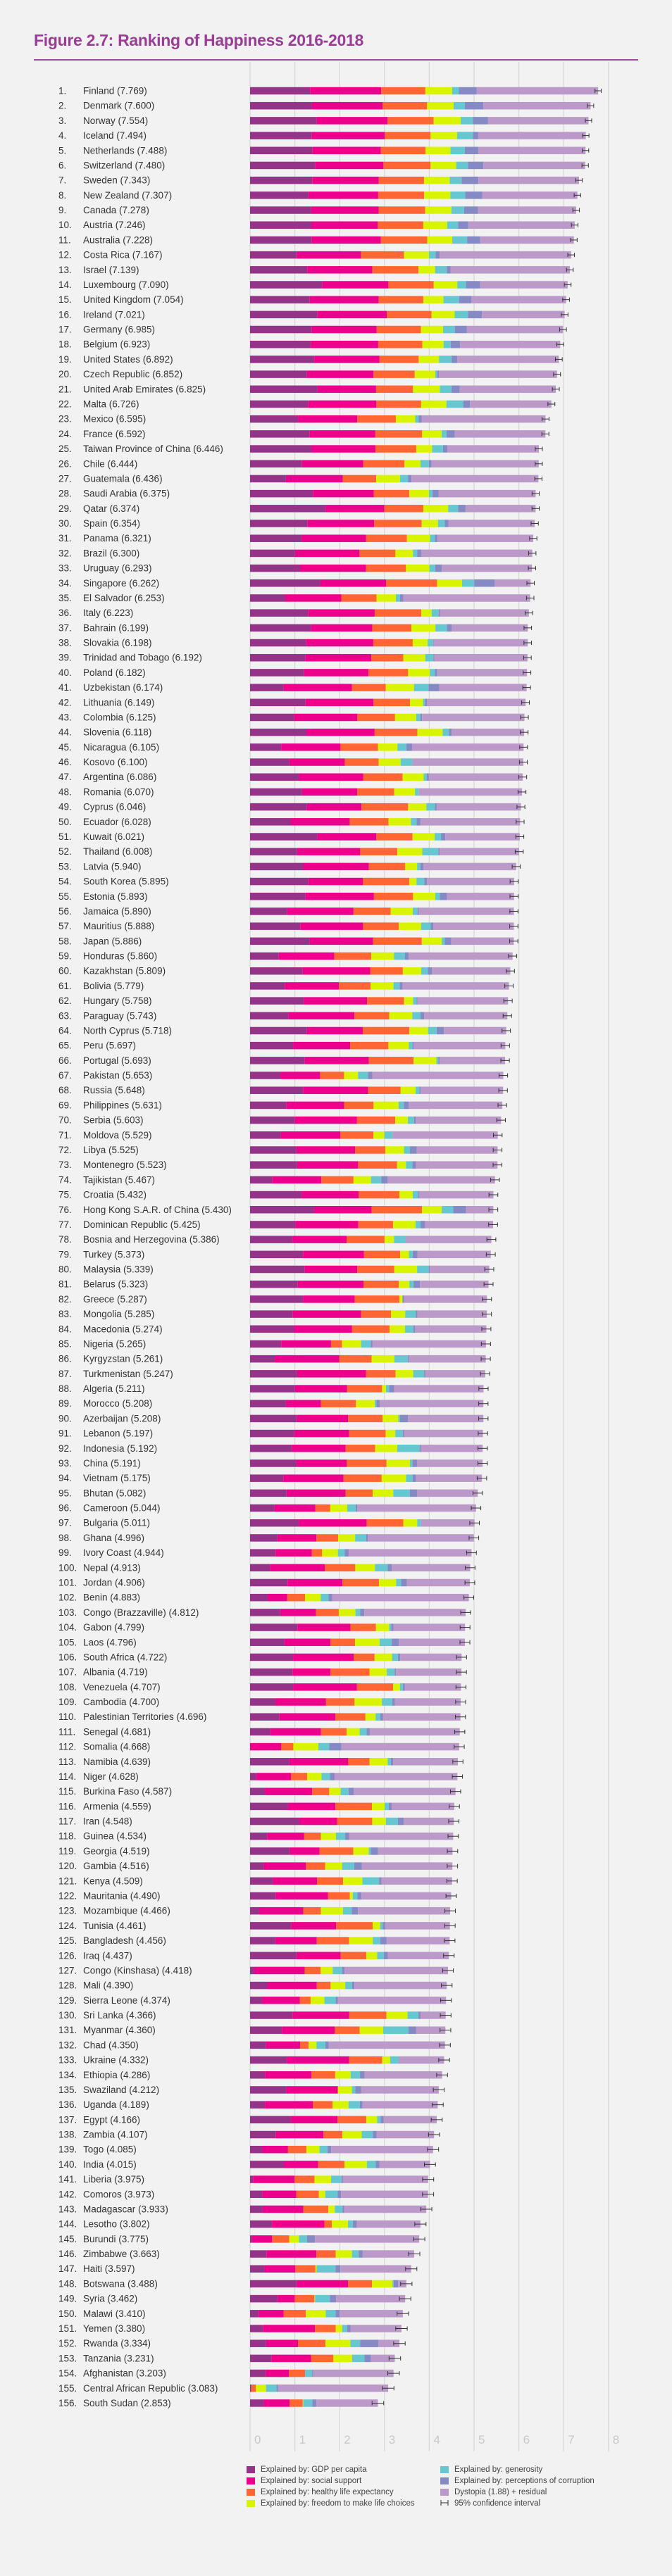 The height and width of the screenshot is (2576, 672). Describe the element at coordinates (67, 2358) in the screenshot. I see `rank-label: 153.` at that location.